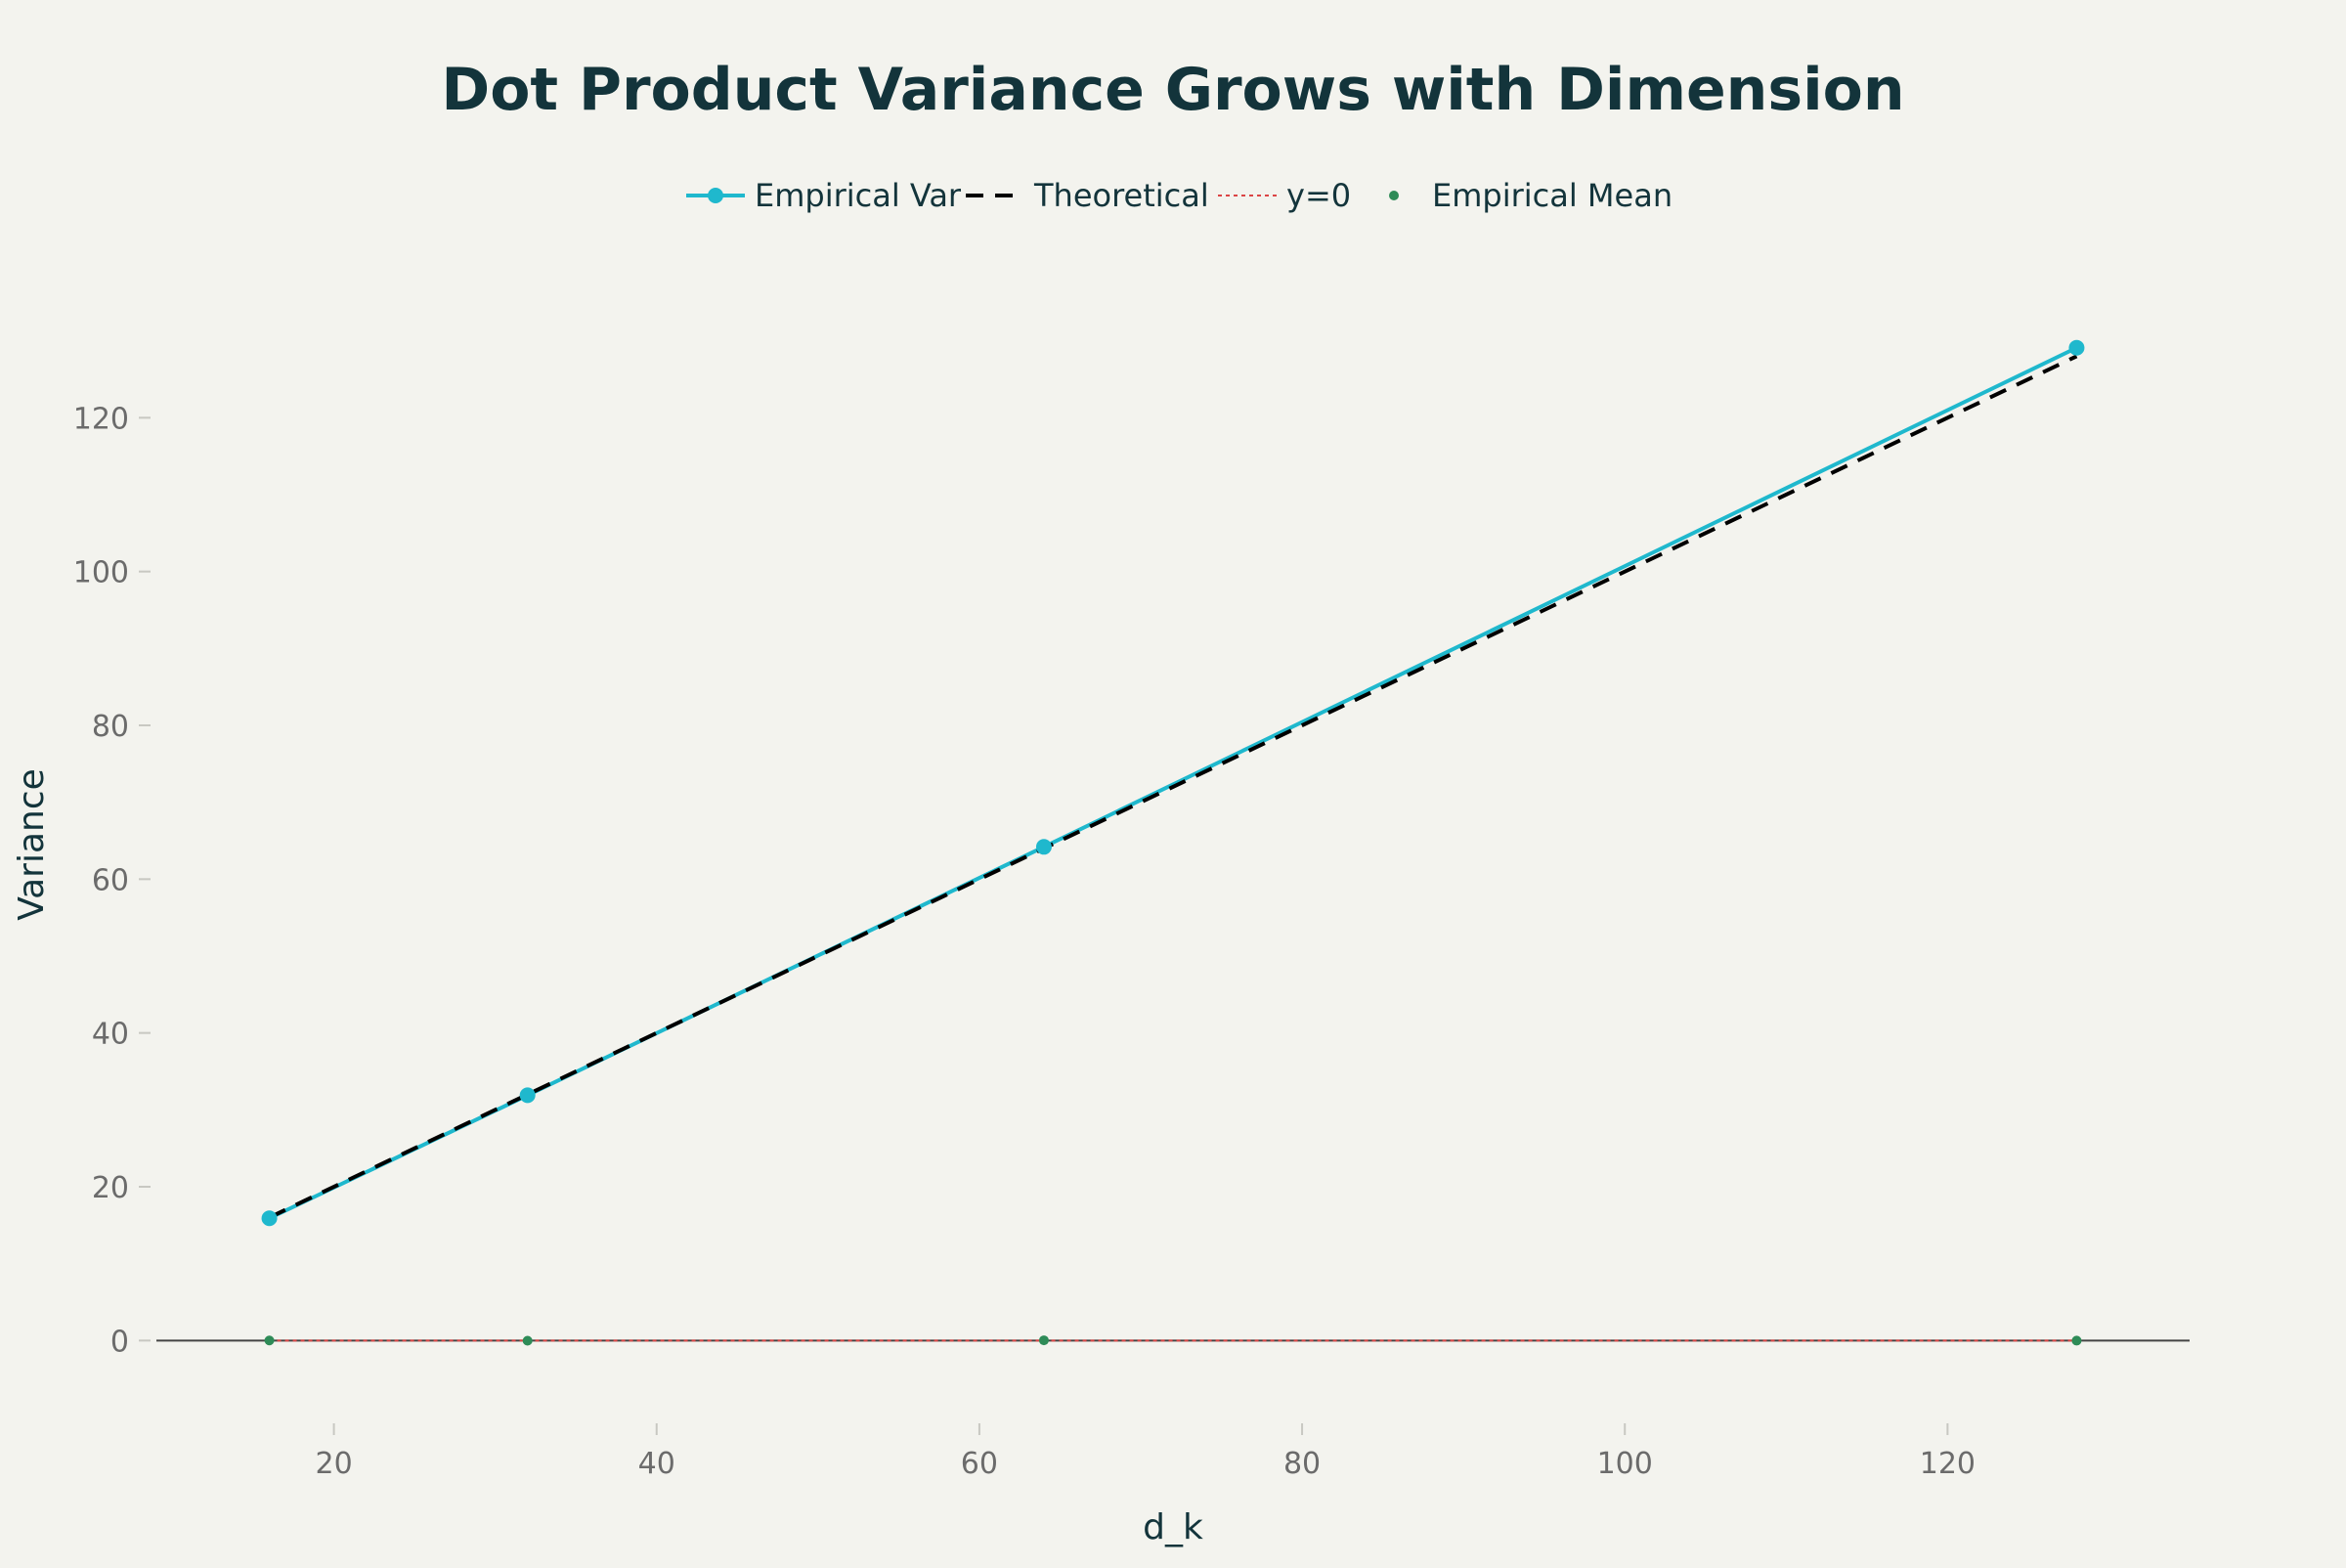 The width and height of the screenshot is (2346, 1568). I want to click on x-tick-label: 80, so click(1302, 1464).